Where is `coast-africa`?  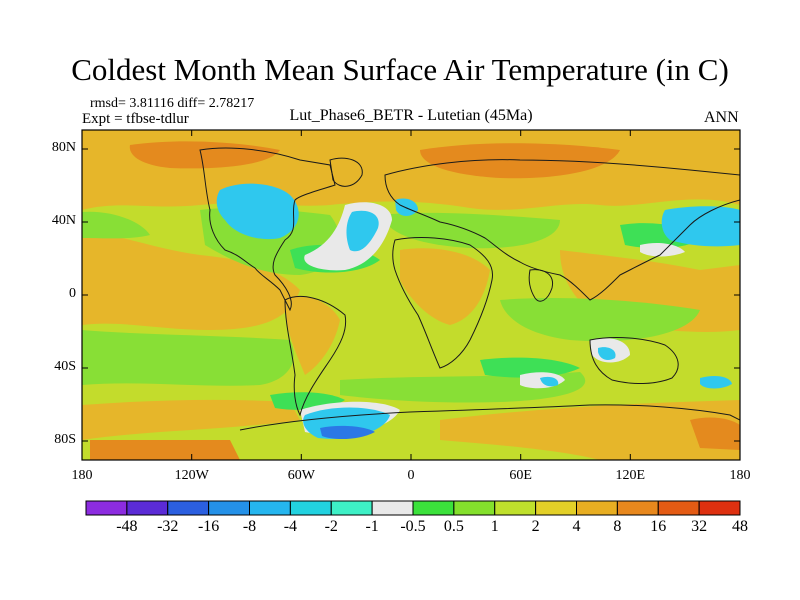 coast-africa is located at coordinates (443, 303).